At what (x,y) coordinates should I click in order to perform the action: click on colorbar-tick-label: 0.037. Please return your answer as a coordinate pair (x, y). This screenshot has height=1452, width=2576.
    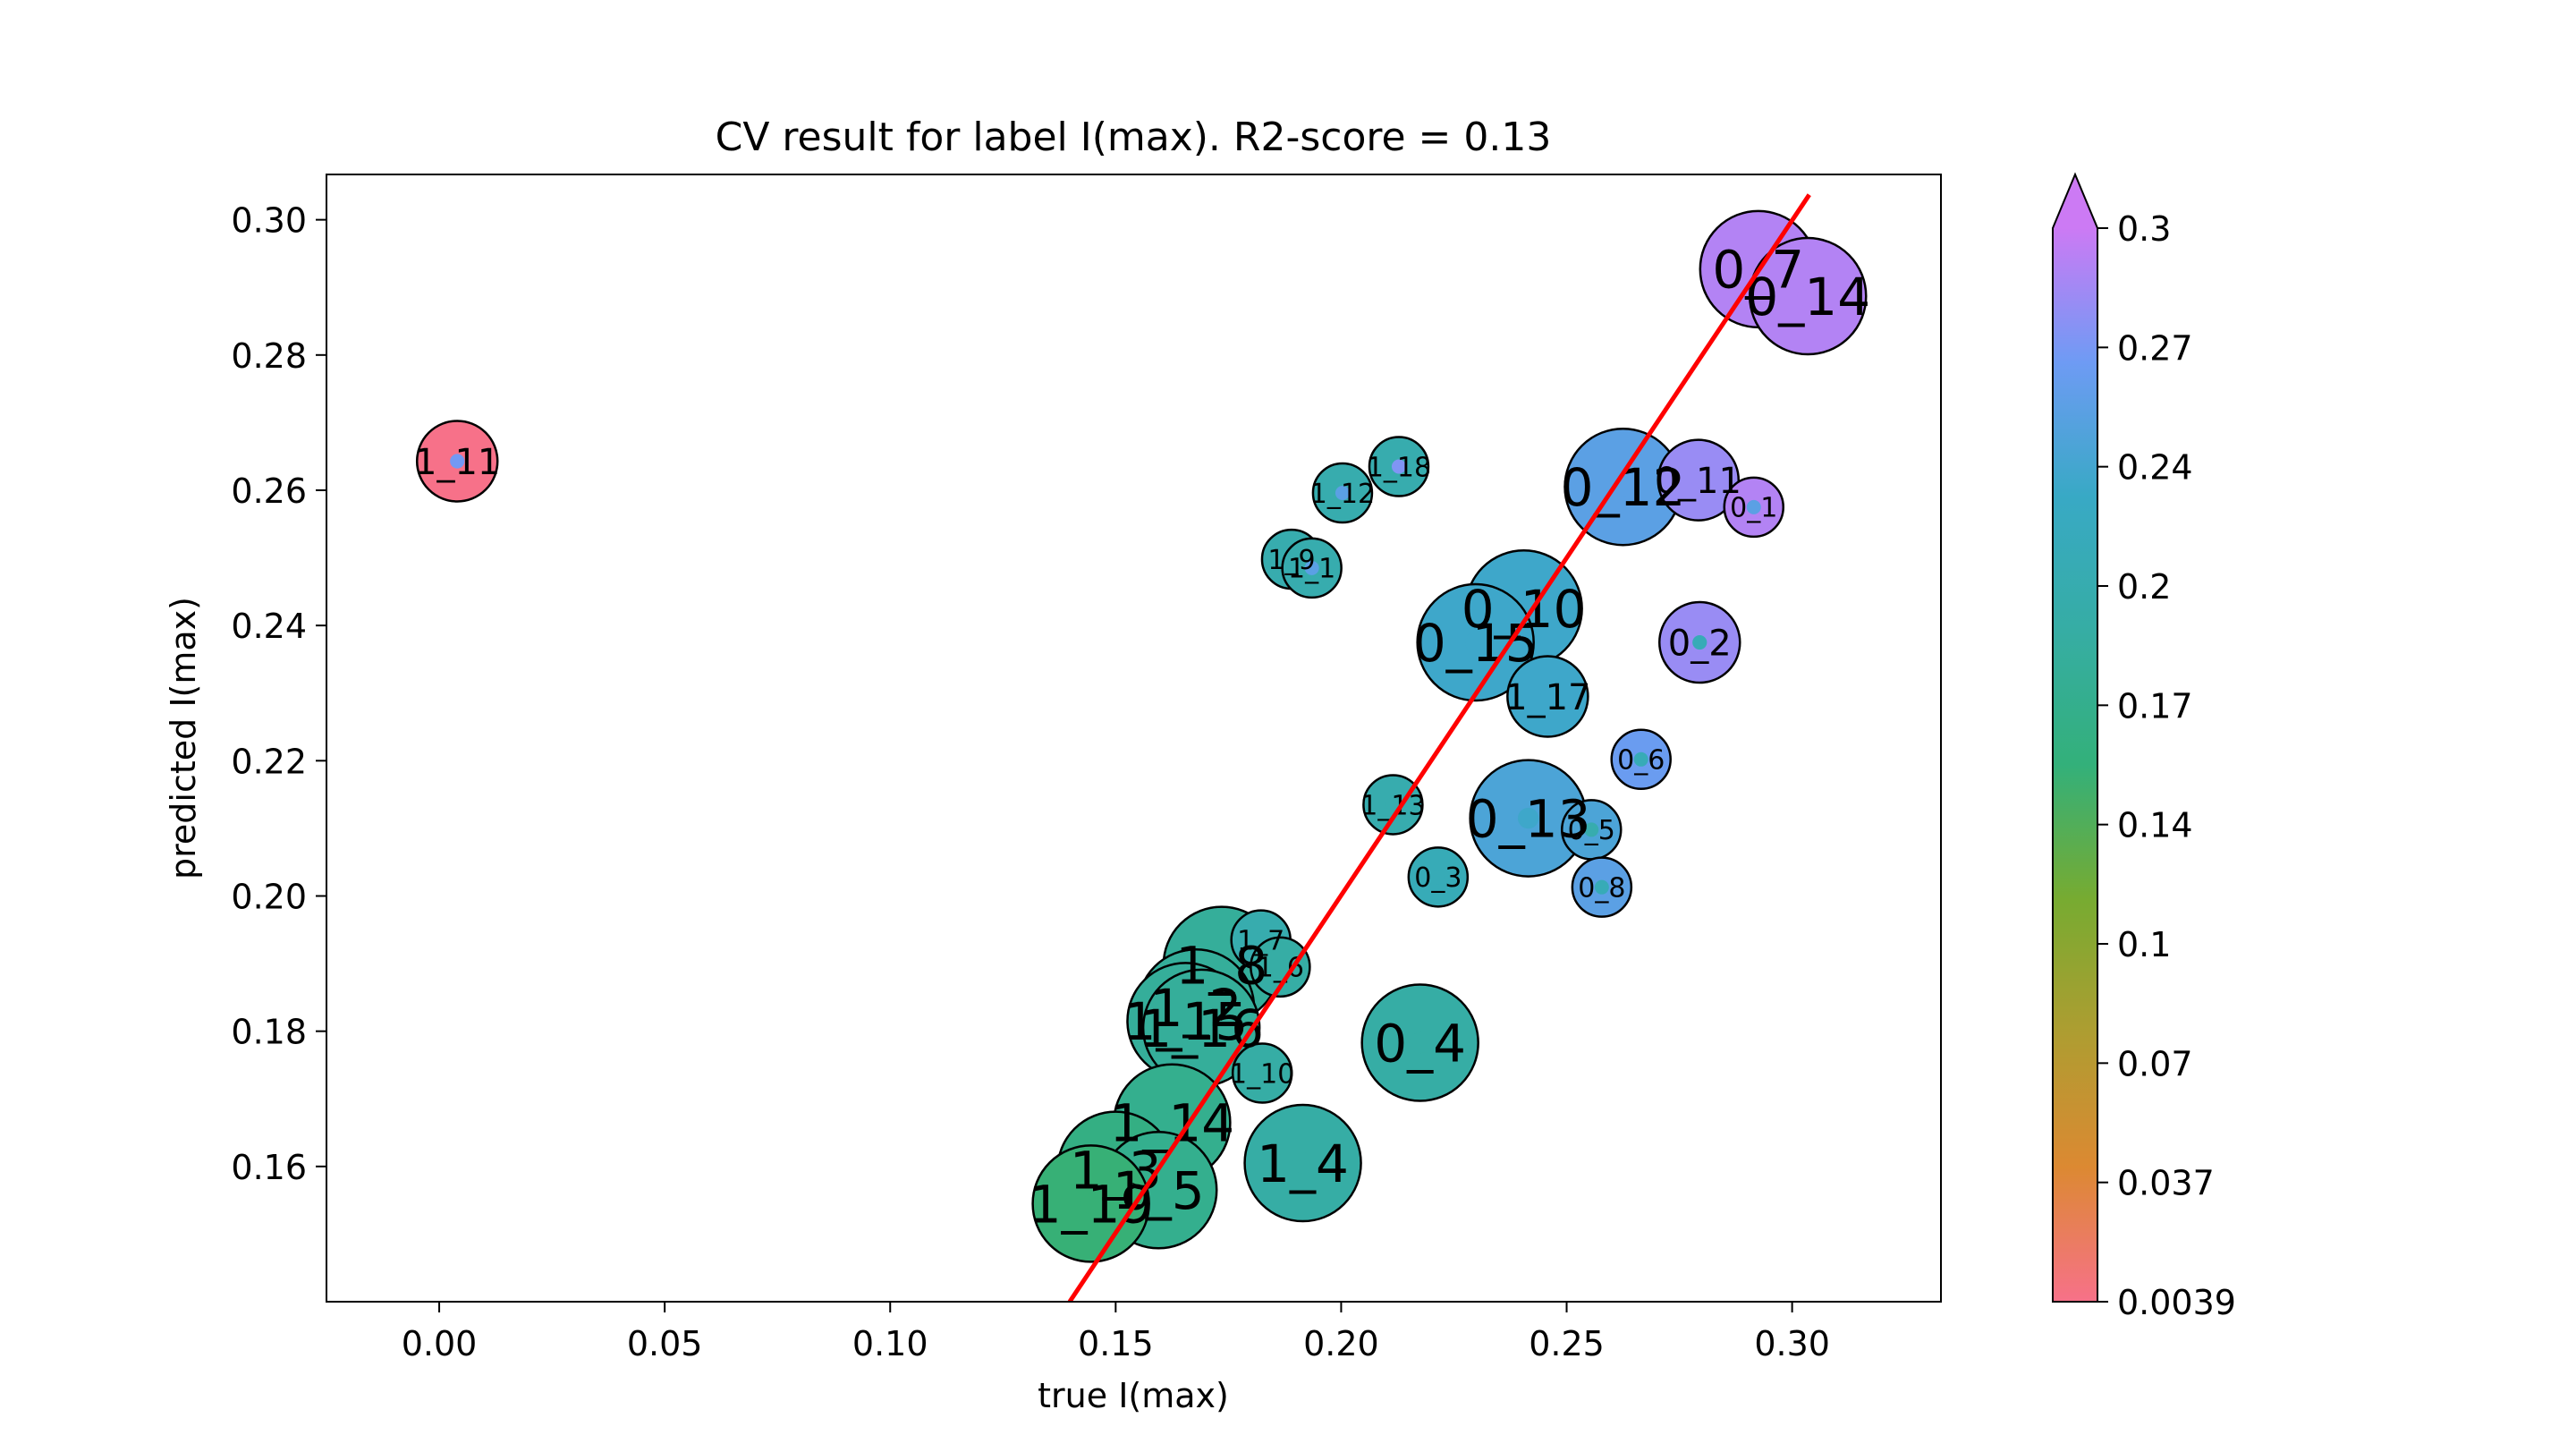
    Looking at the image, I should click on (2166, 1183).